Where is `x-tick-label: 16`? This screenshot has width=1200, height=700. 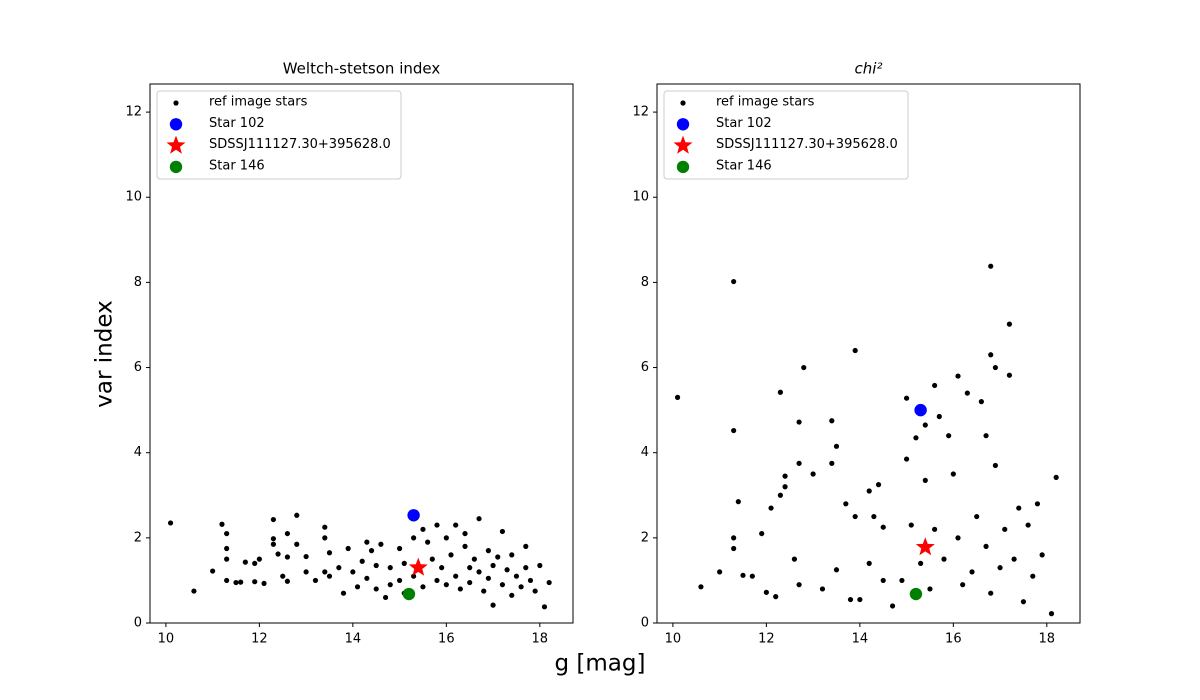 x-tick-label: 16 is located at coordinates (953, 639).